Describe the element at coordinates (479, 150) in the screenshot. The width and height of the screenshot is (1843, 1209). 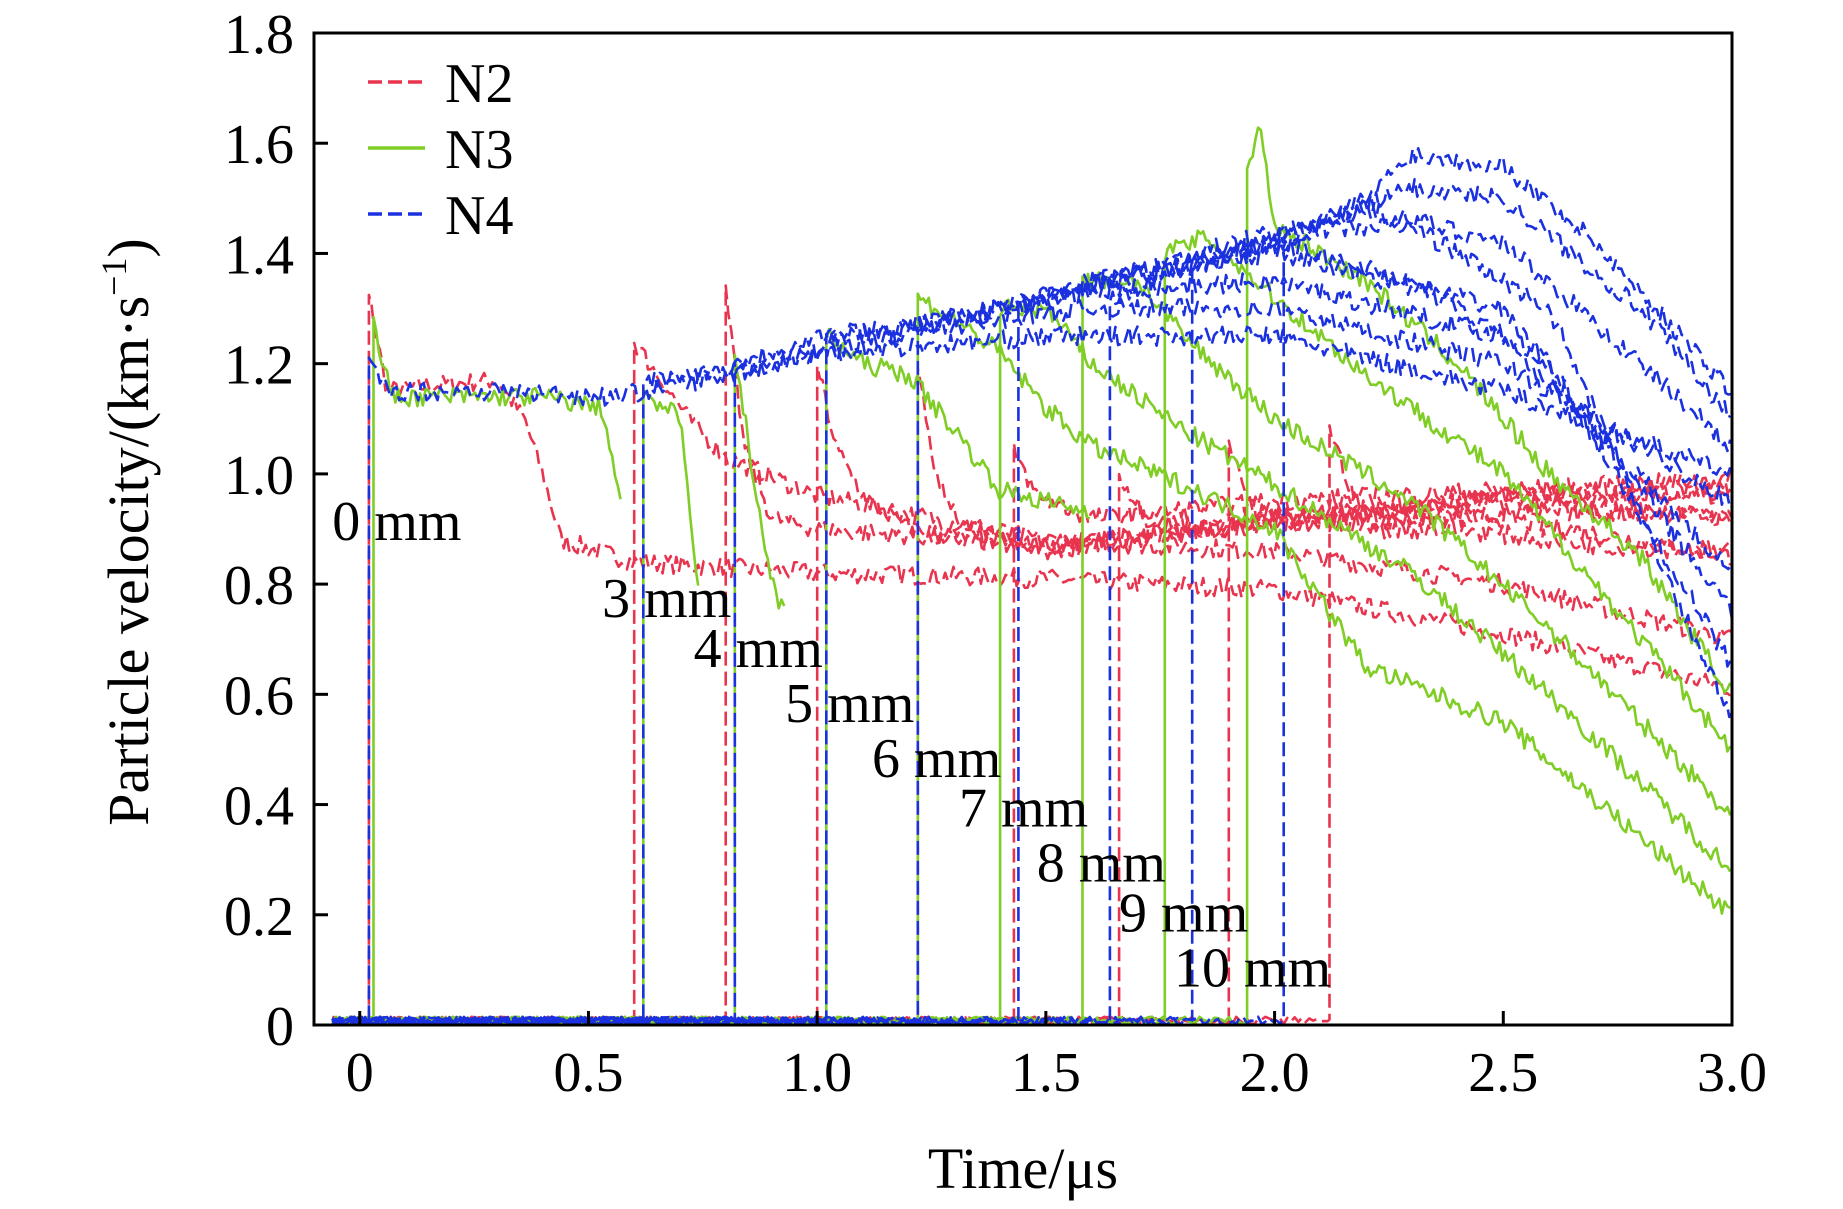
I see `legend-label-n3: N3` at that location.